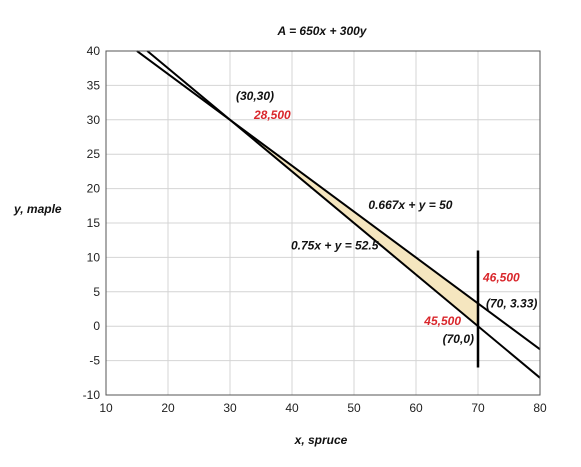 This screenshot has width=581, height=467. What do you see at coordinates (94, 223) in the screenshot?
I see `y-tick-label: 15` at bounding box center [94, 223].